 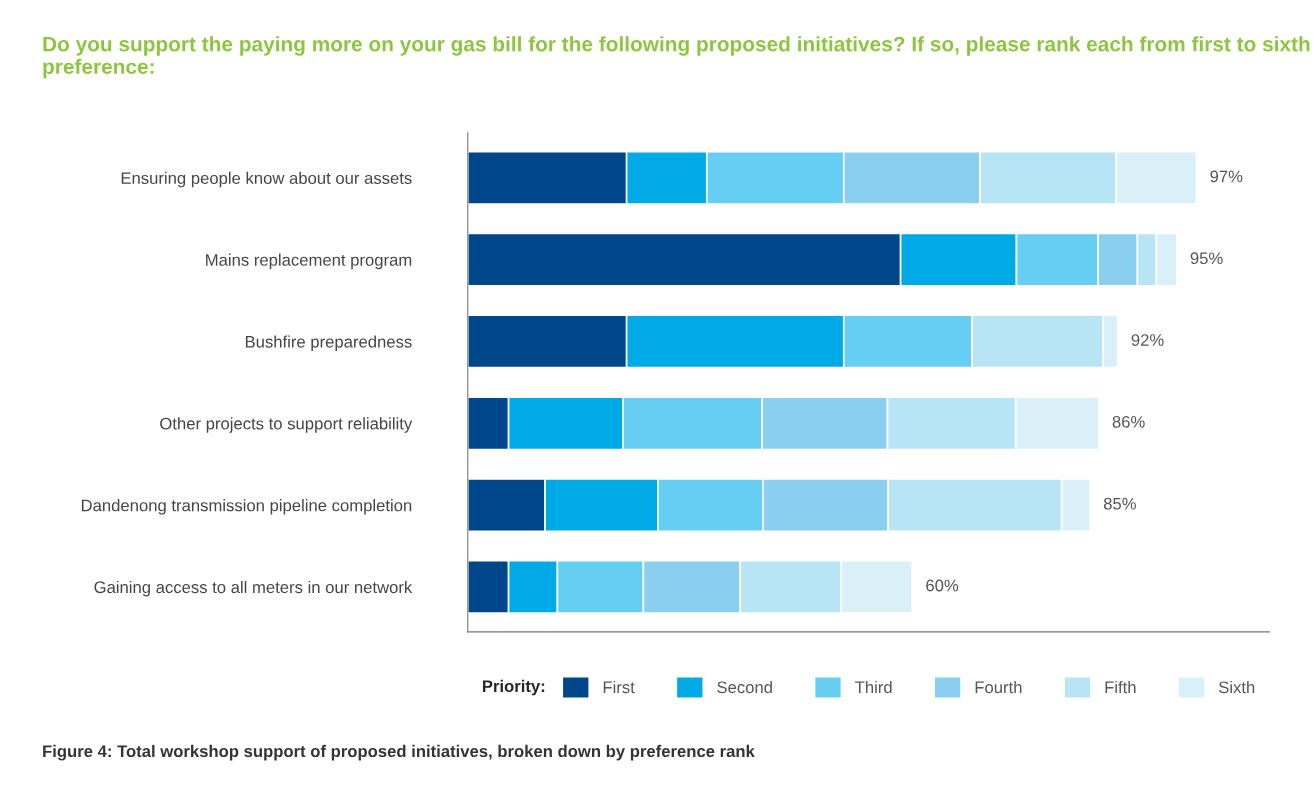 I want to click on legend-label: Sixth, so click(x=1236, y=687).